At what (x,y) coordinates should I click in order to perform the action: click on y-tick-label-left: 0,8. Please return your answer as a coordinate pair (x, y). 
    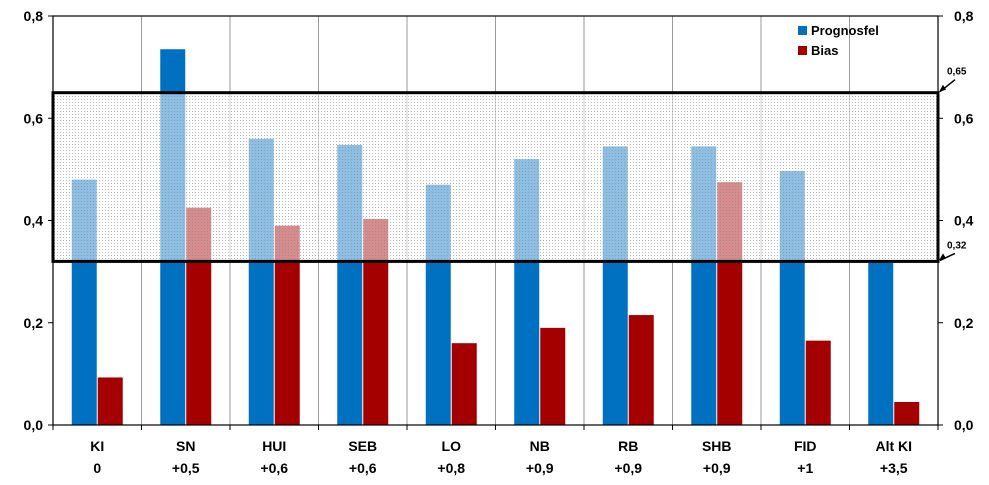
    Looking at the image, I should click on (34, 16).